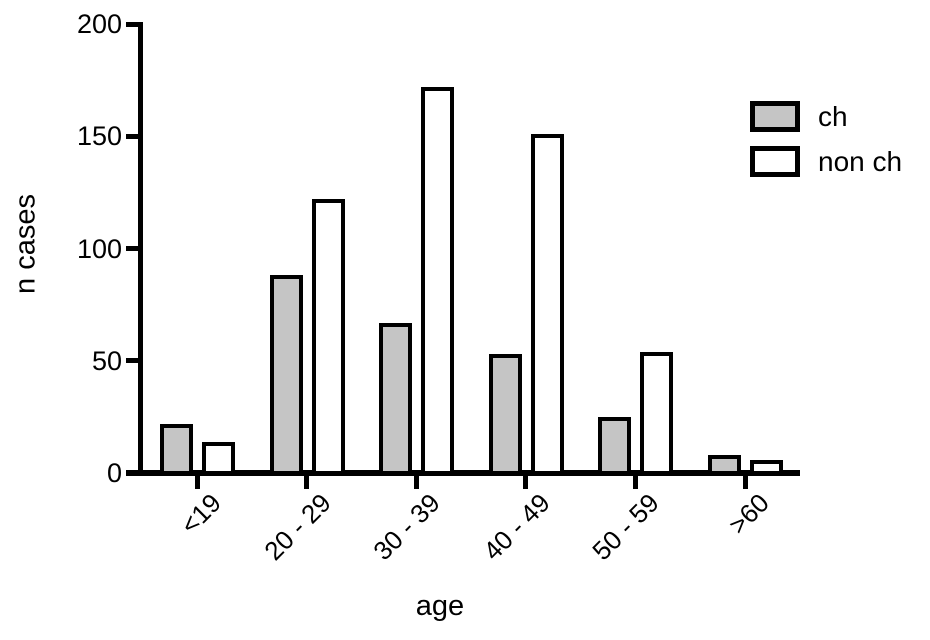 The height and width of the screenshot is (640, 930). What do you see at coordinates (748, 513) in the screenshot?
I see `x-tick-label-60: >60` at bounding box center [748, 513].